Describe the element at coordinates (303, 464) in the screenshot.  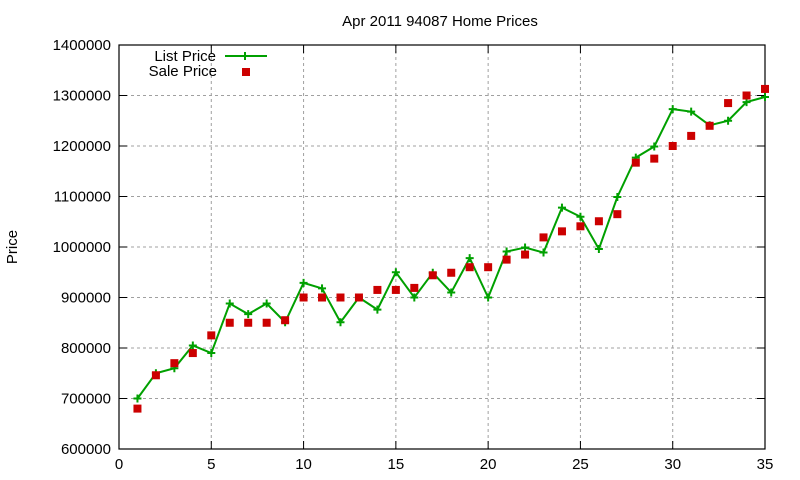
I see `x-tick-label: 10` at that location.